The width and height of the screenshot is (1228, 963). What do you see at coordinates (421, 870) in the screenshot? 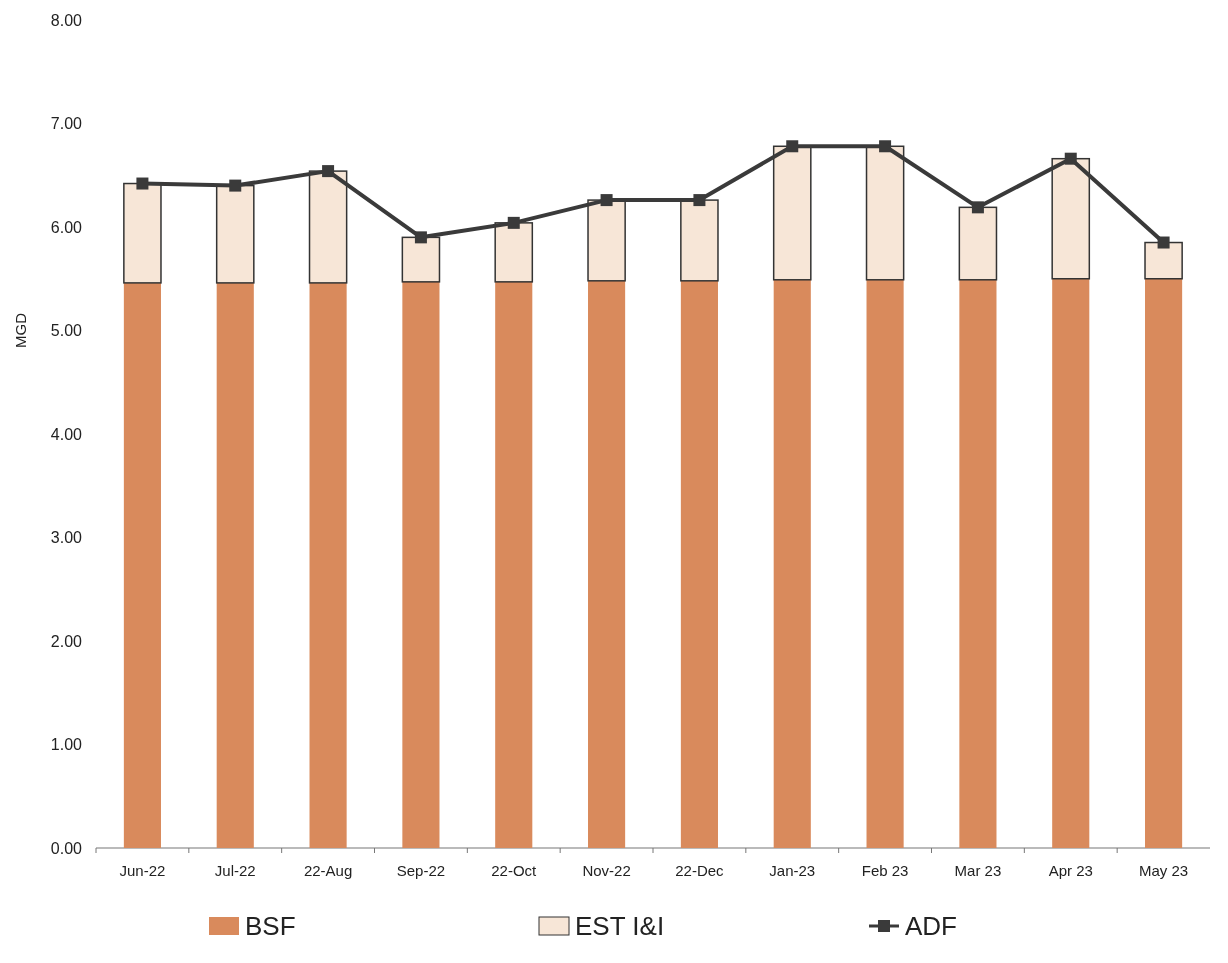
I see `x-tick-label: Sep-22` at bounding box center [421, 870].